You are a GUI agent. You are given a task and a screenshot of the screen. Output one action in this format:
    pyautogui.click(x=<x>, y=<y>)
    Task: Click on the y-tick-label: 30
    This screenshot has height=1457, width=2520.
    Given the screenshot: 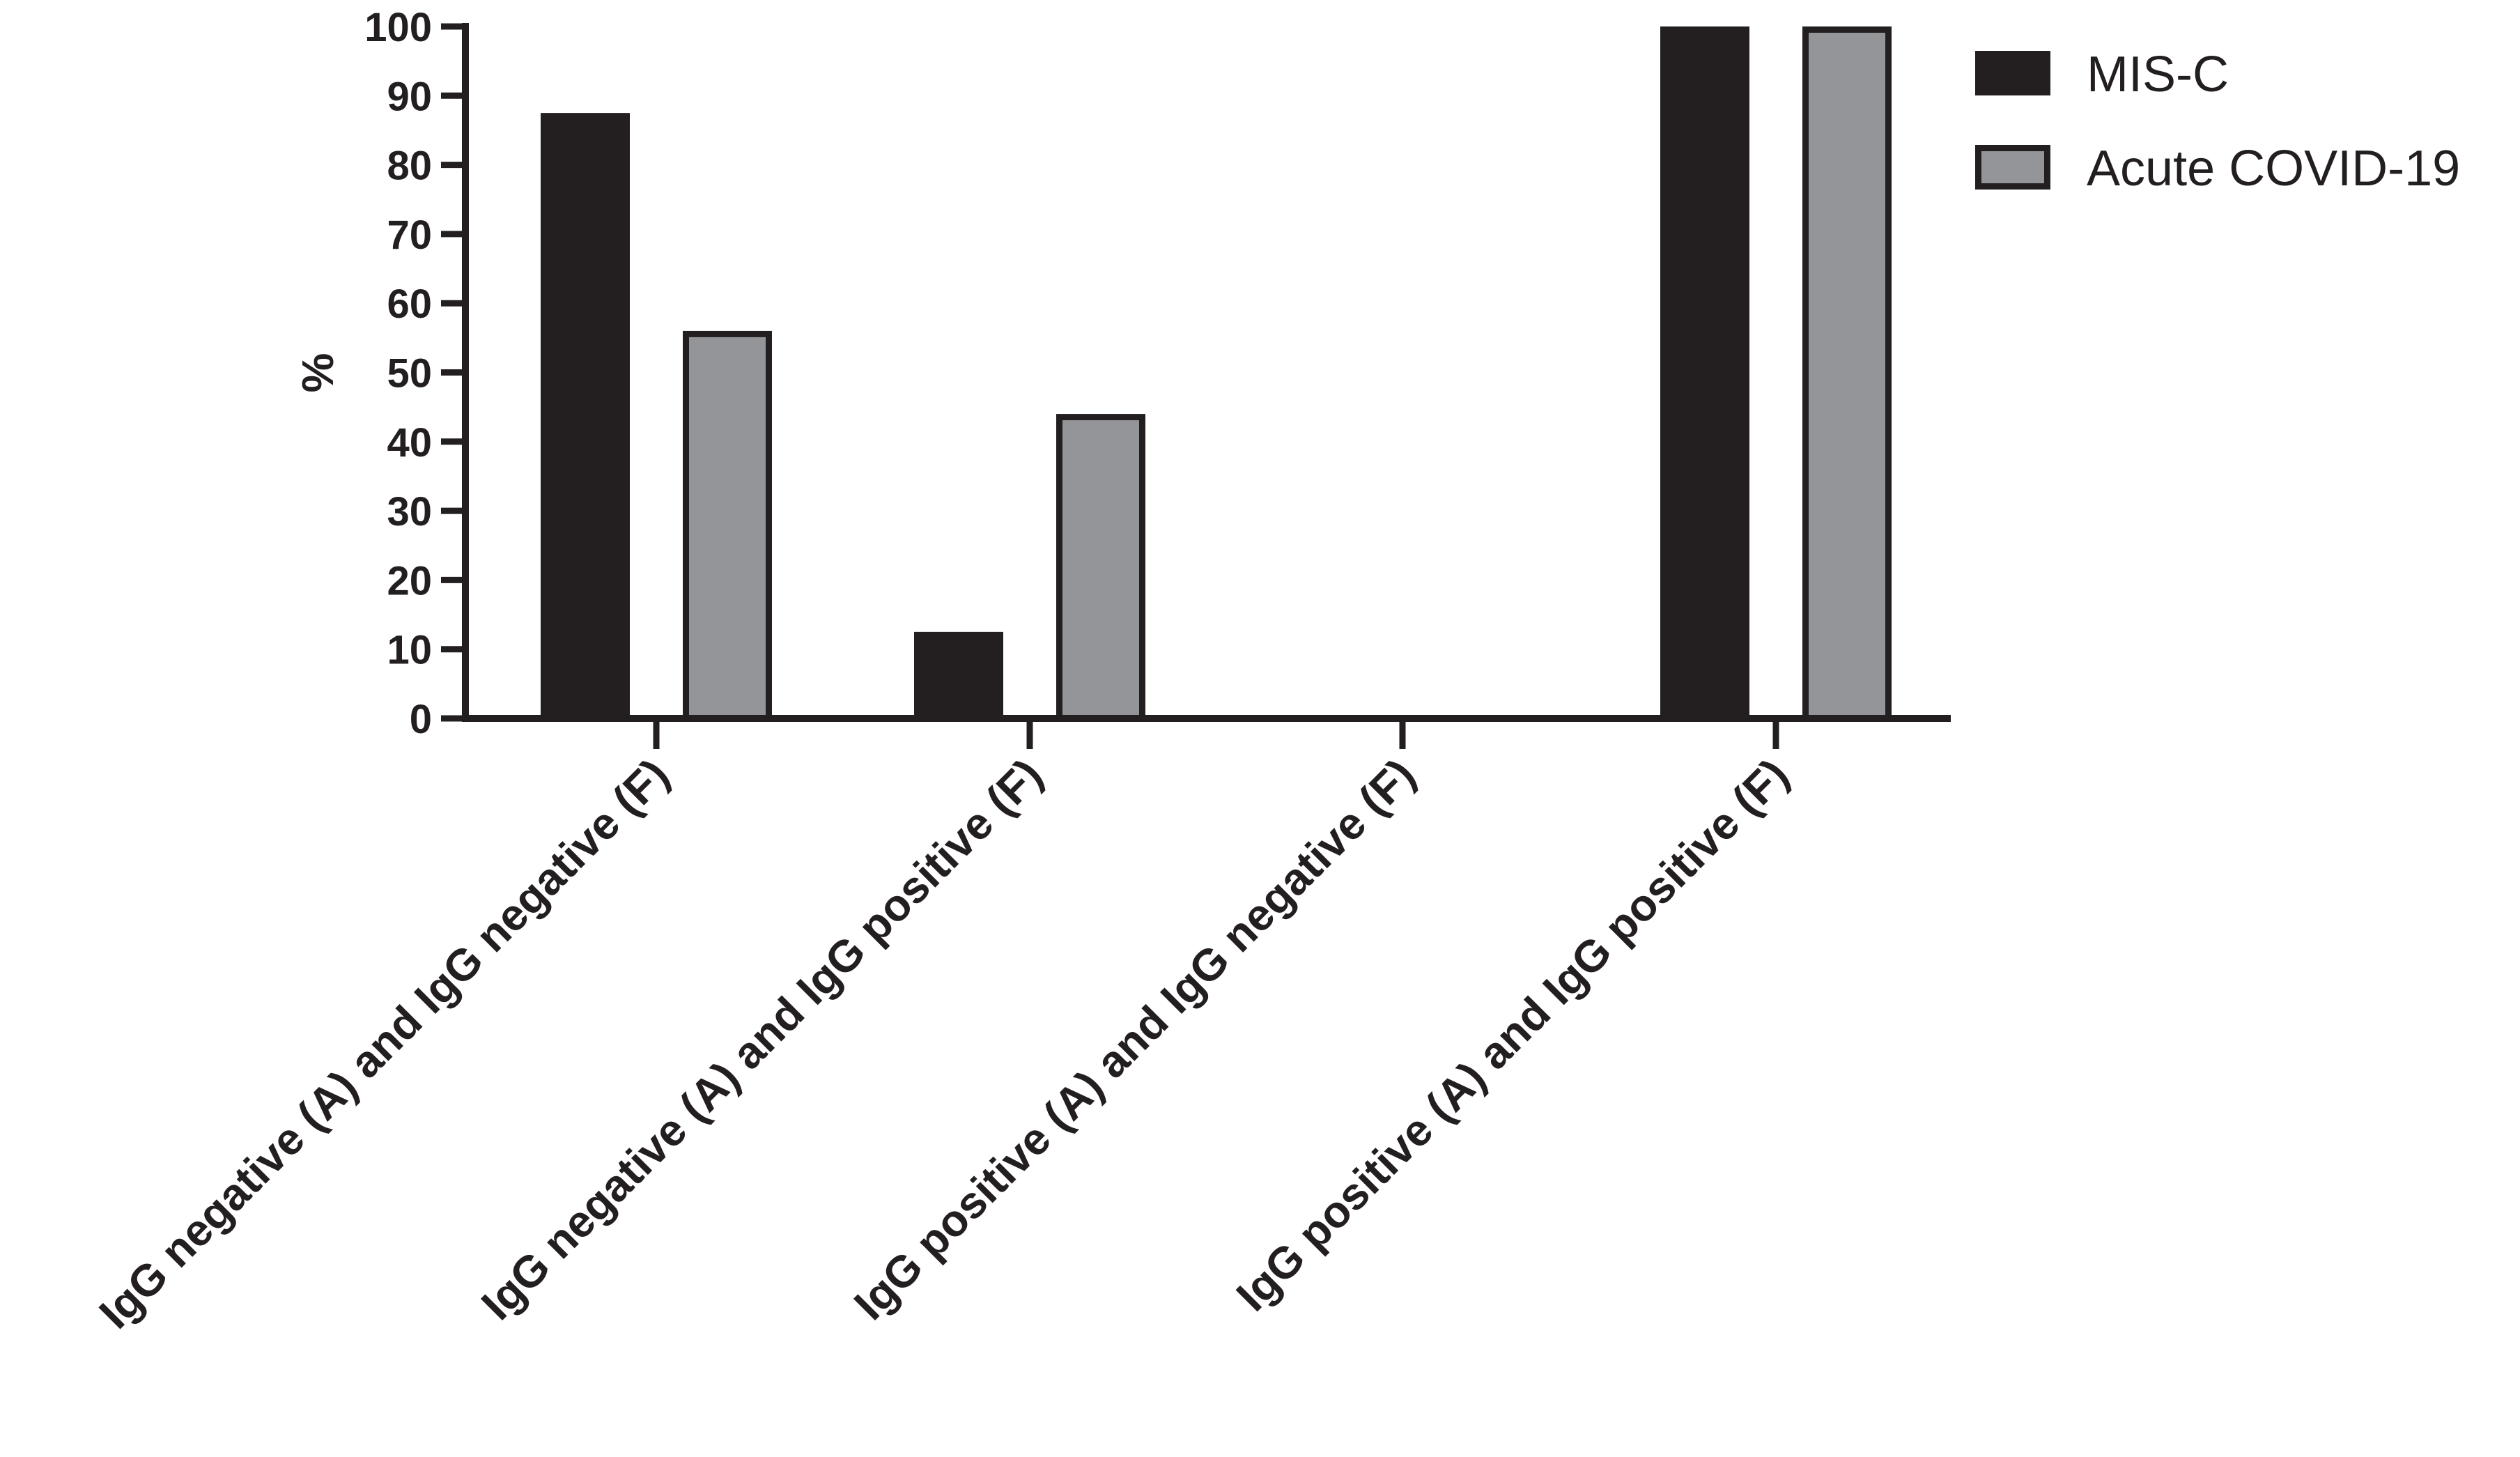 What is the action you would take?
    pyautogui.click(x=410, y=512)
    